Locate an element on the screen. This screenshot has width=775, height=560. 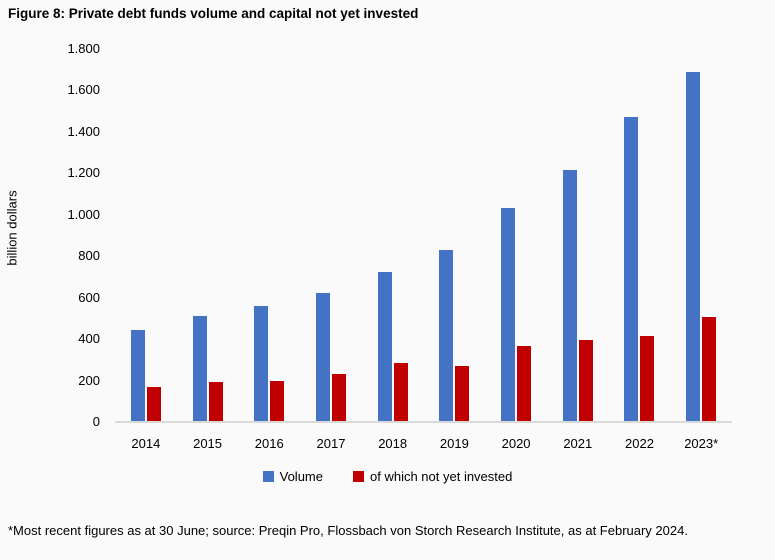
not-invested-bar-2021 is located at coordinates (585, 380).